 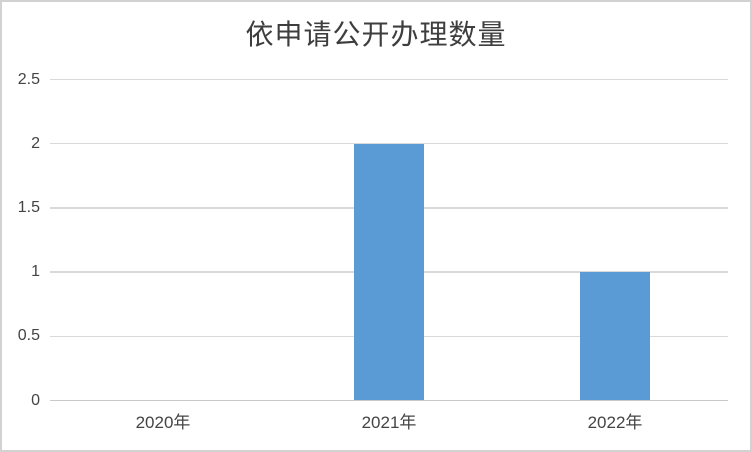 I want to click on x-axis-line, so click(x=389, y=400).